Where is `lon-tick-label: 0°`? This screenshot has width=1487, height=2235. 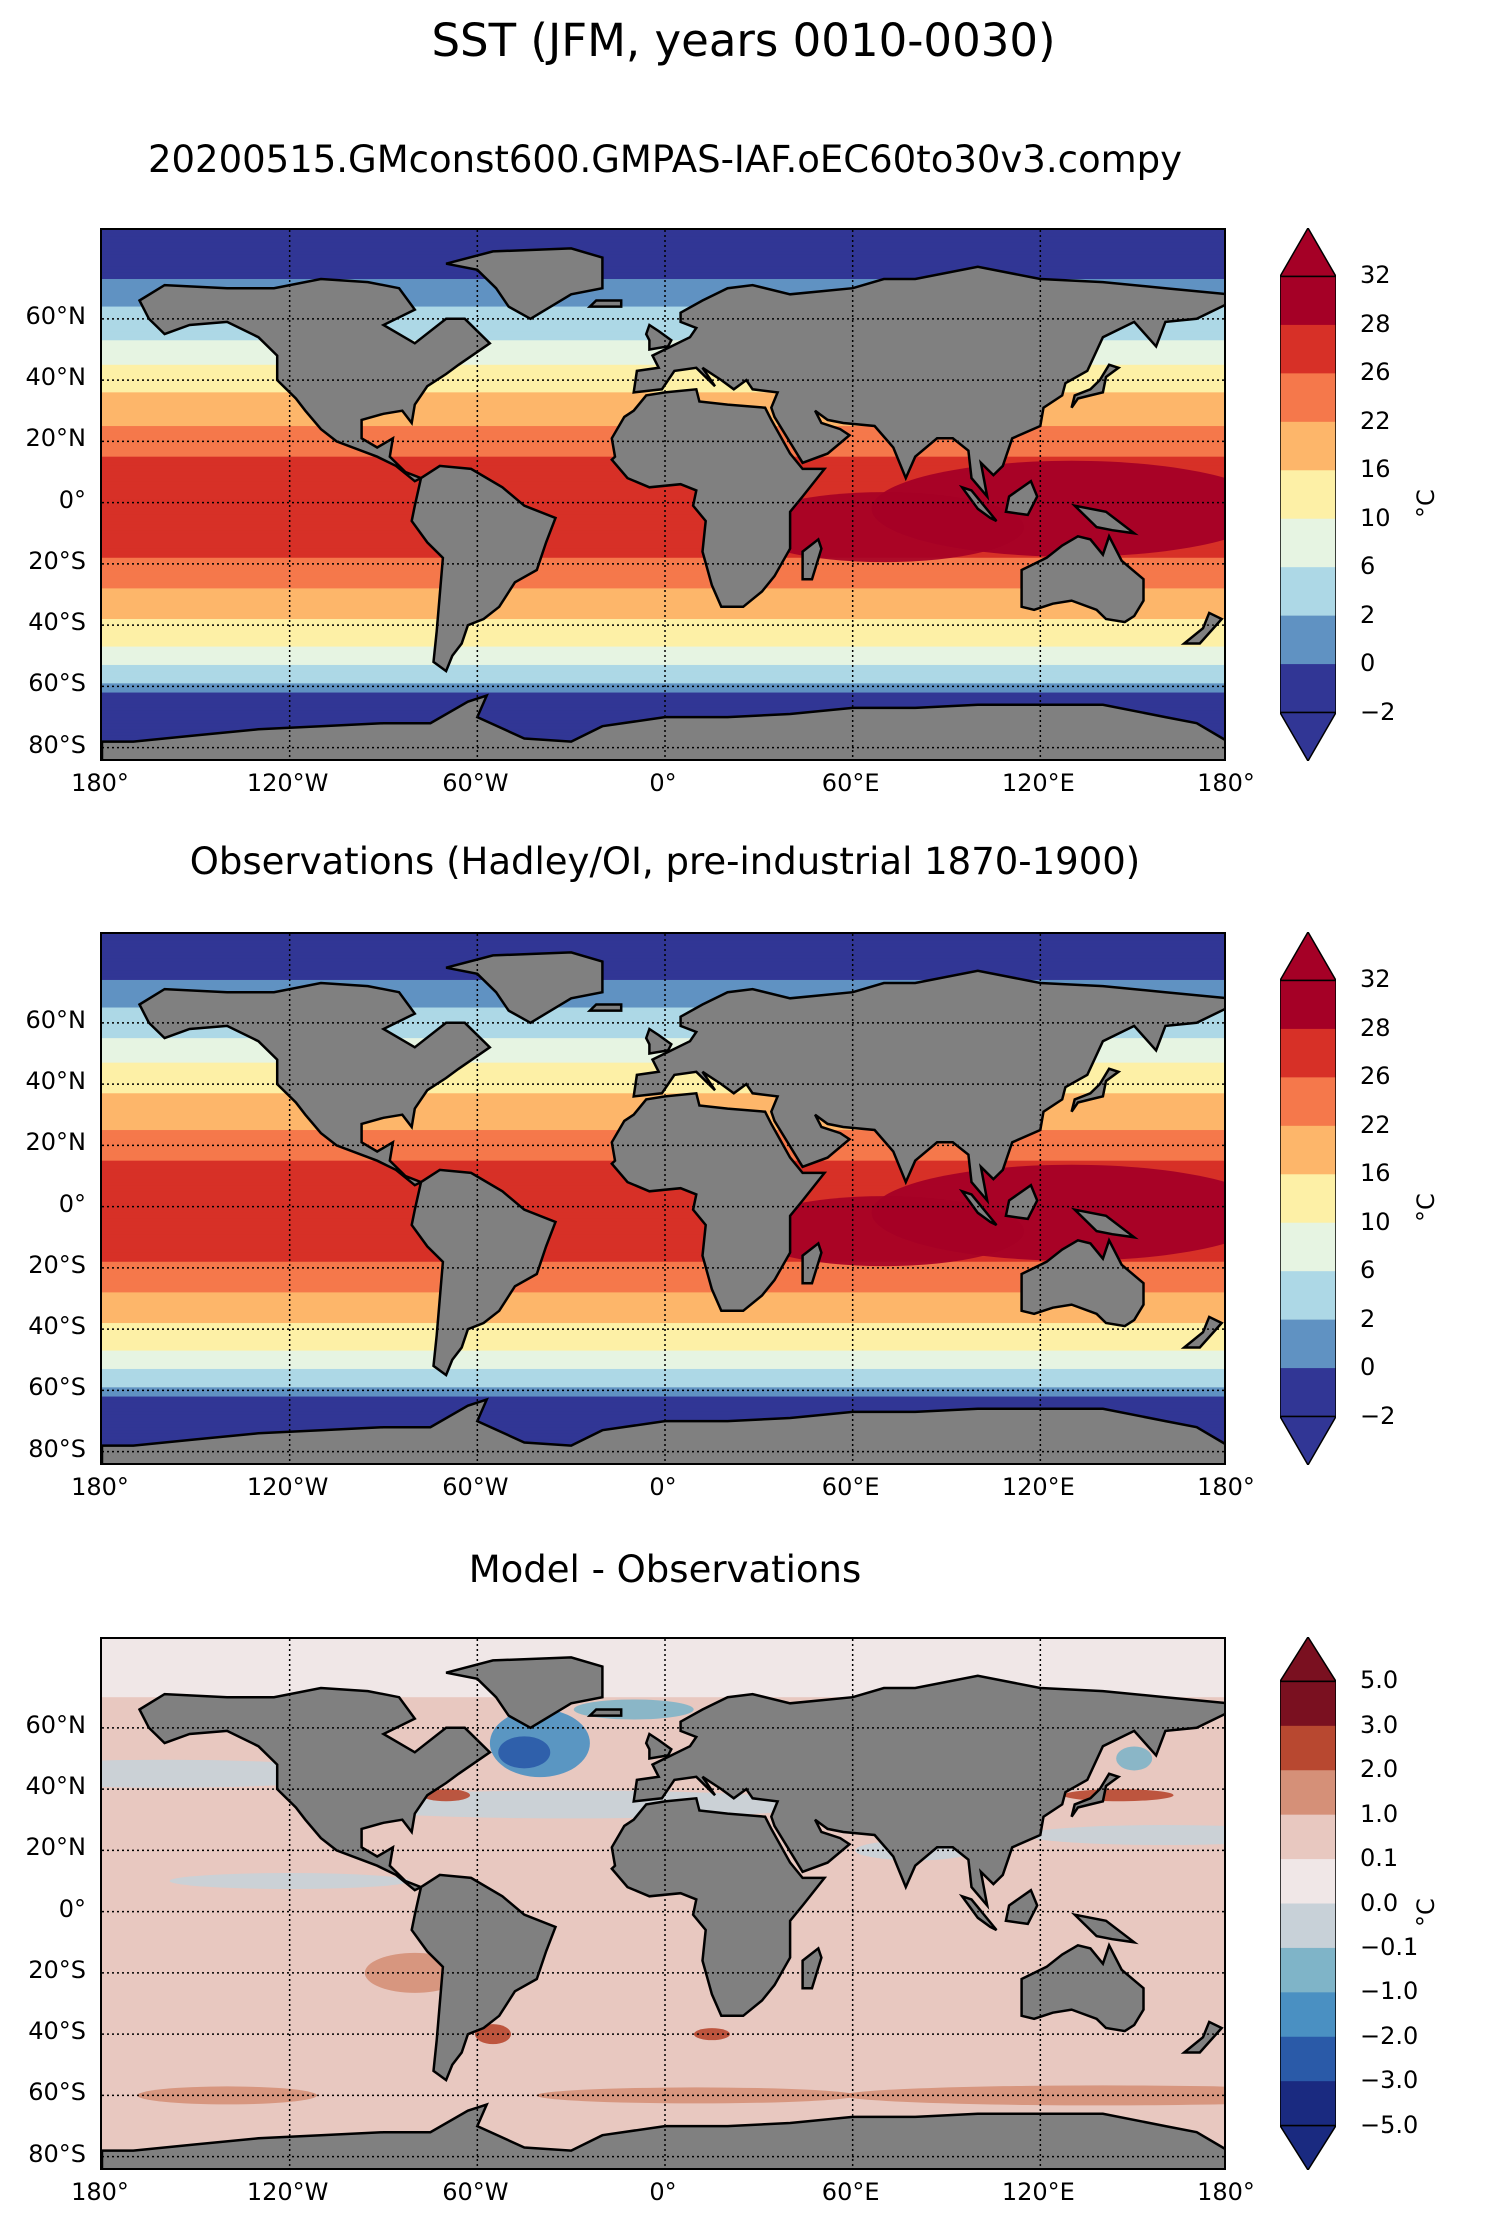 lon-tick-label: 0° is located at coordinates (663, 2192).